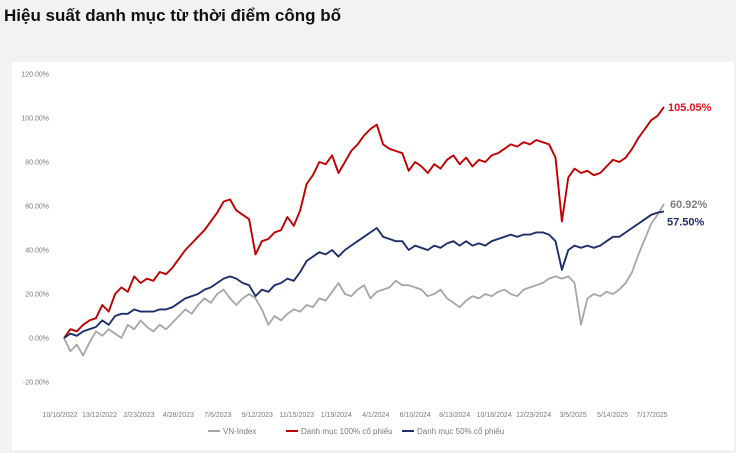 Image resolution: width=736 pixels, height=453 pixels. I want to click on y-tick-label: 120.00%, so click(35, 75).